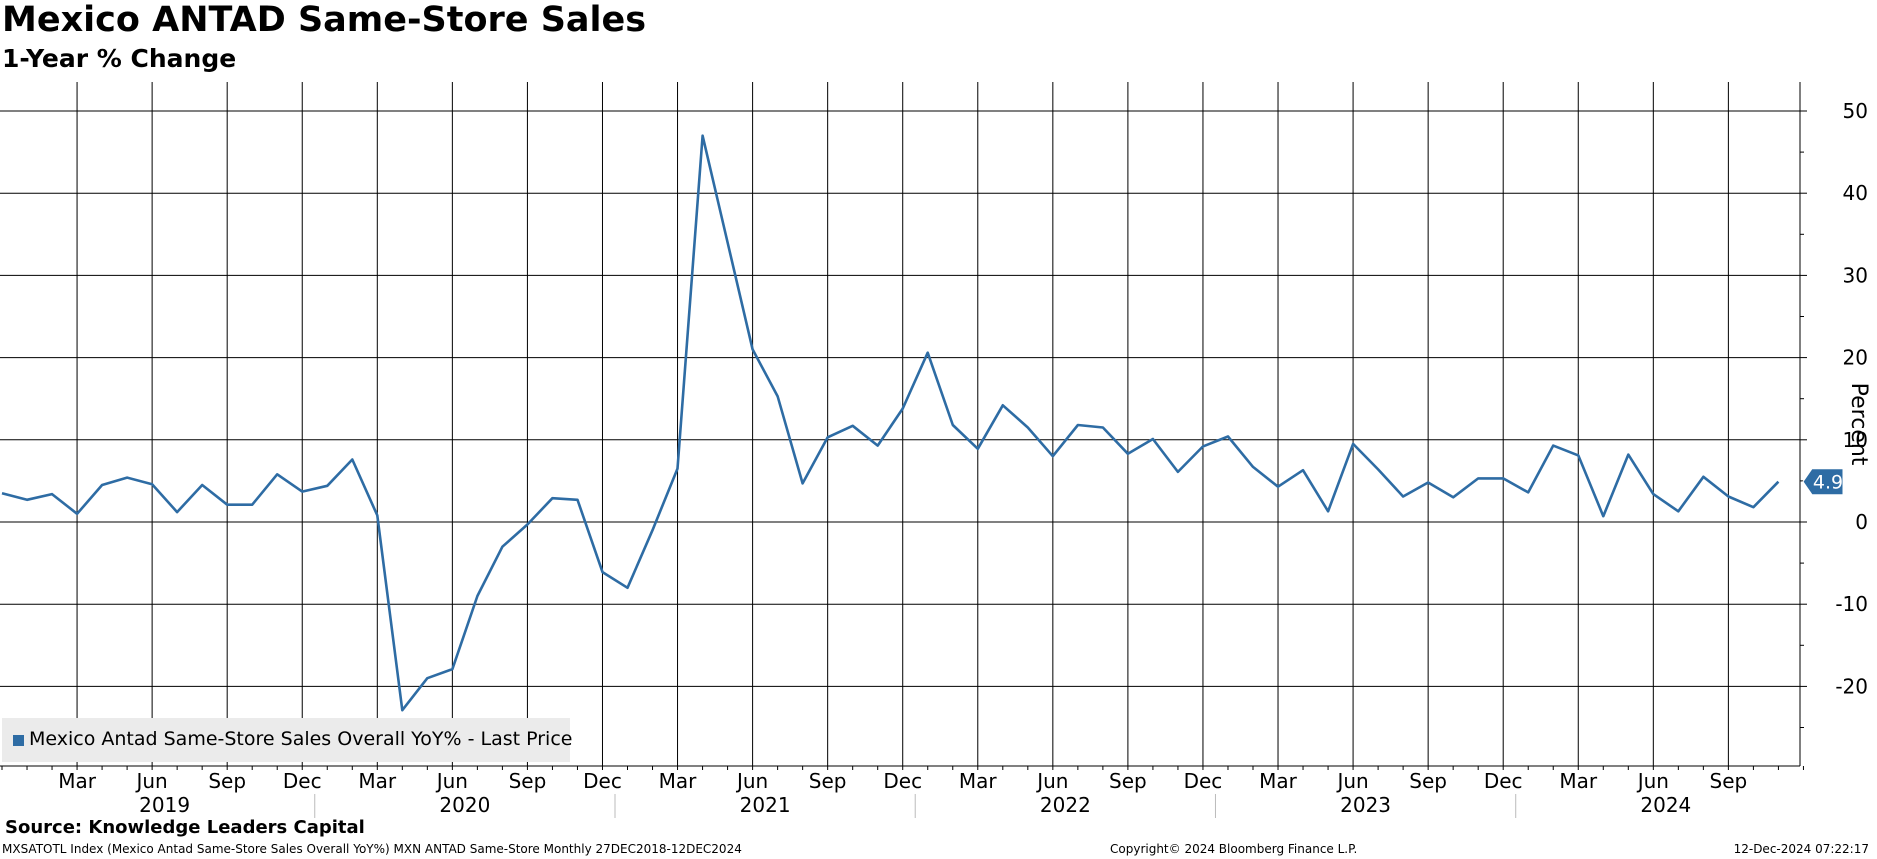 This screenshot has height=859, width=1877. What do you see at coordinates (1801, 849) in the screenshot?
I see `footer-timestamp: 12-Dec-2024 07:22:17` at bounding box center [1801, 849].